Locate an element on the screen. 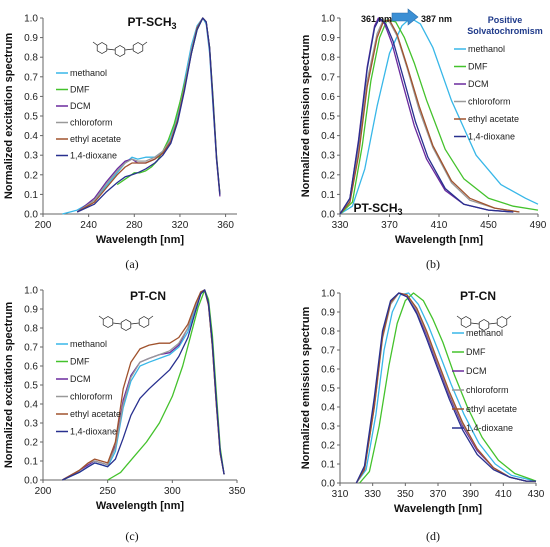 The height and width of the screenshot is (547, 550). y-axis-label: Normalized emission spectrum is located at coordinates (306, 387).